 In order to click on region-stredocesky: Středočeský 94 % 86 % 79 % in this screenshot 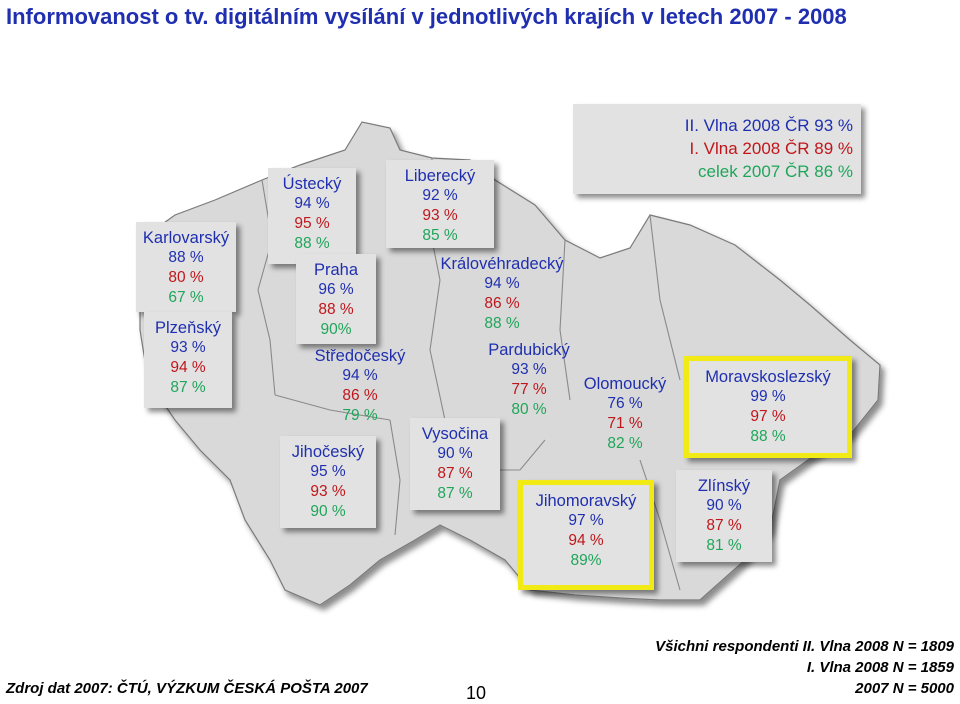, I will do `click(360, 386)`.